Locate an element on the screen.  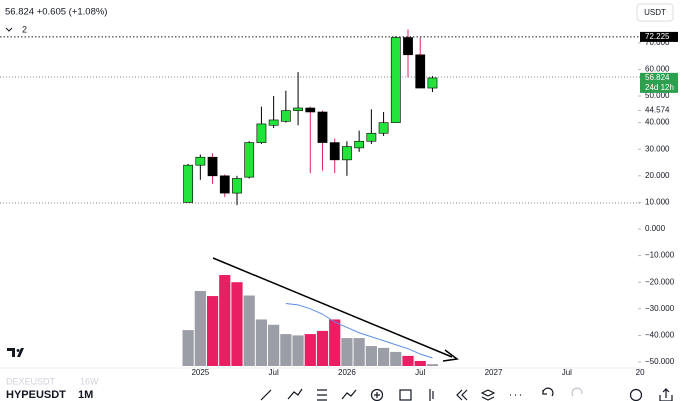
chevron is located at coordinates (9, 29).